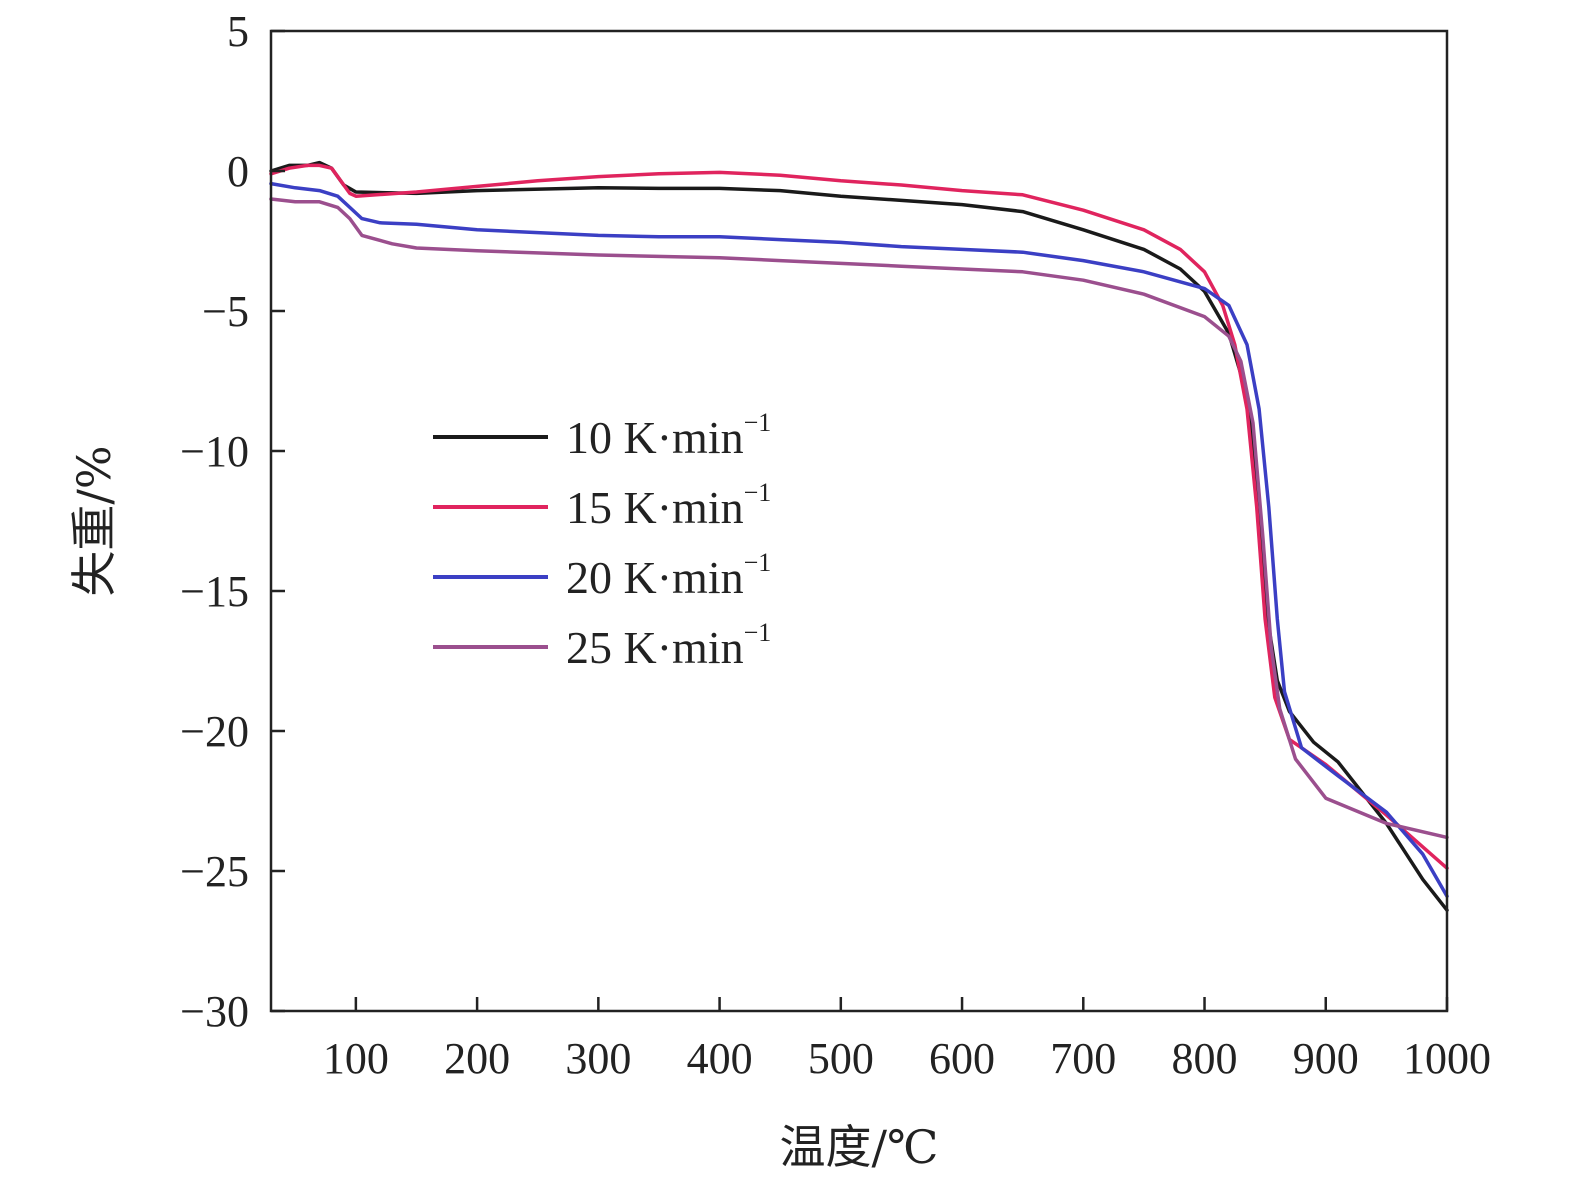 The image size is (1575, 1187). What do you see at coordinates (962, 1058) in the screenshot?
I see `x-tick-label: 600` at bounding box center [962, 1058].